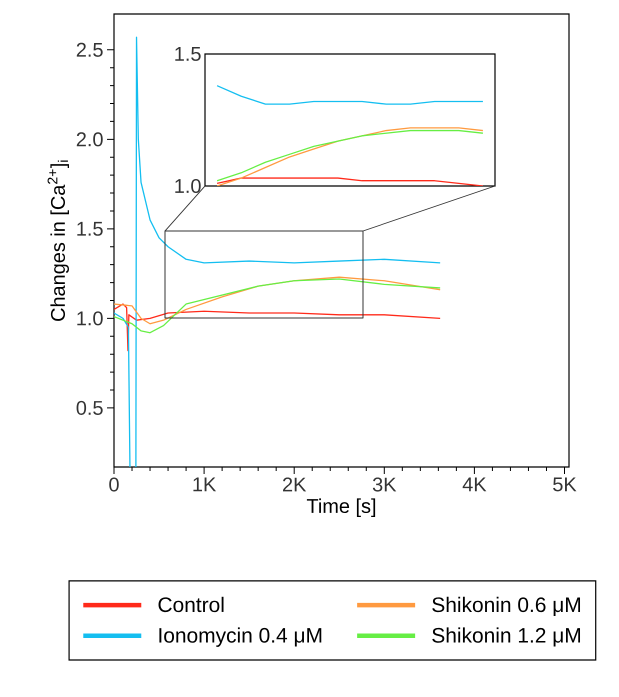 The image size is (619, 697). Describe the element at coordinates (204, 484) in the screenshot. I see `x-tick-label: 1K` at that location.